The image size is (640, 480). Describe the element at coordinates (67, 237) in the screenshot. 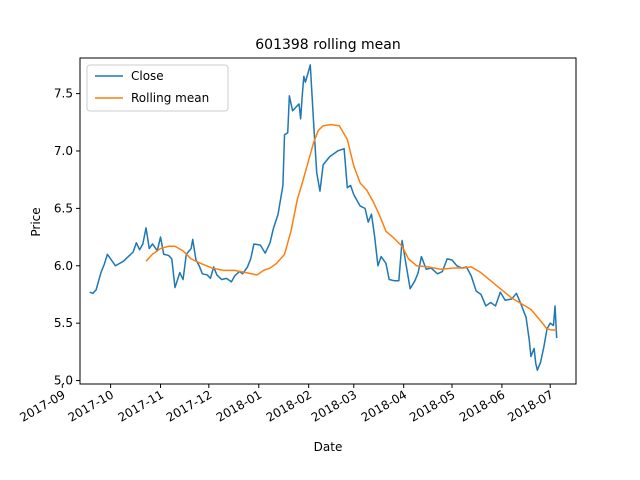

I see `y-axis: 5.0 5.5 6.0 6.5 7.0 7.5` at that location.